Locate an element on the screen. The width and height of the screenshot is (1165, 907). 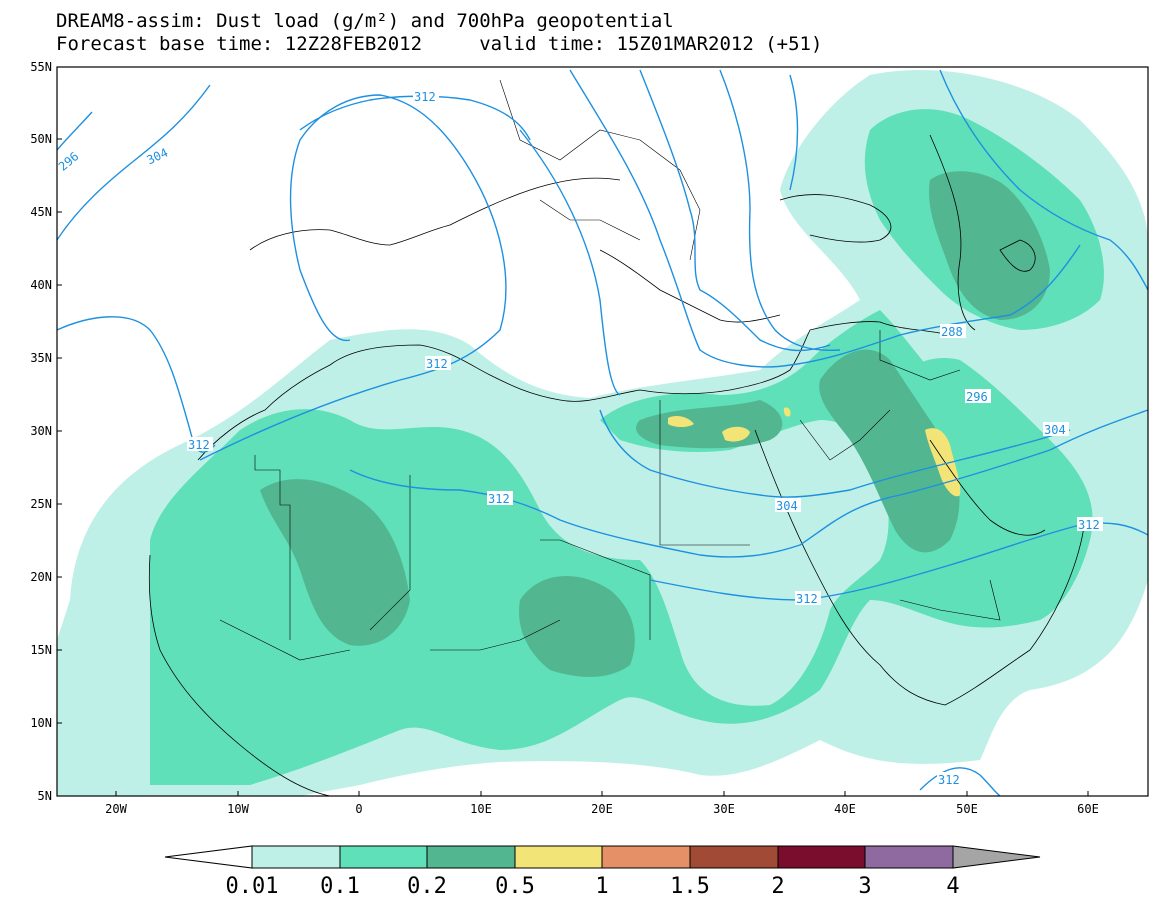
lat-tick-label: 40N is located at coordinates (41, 285).